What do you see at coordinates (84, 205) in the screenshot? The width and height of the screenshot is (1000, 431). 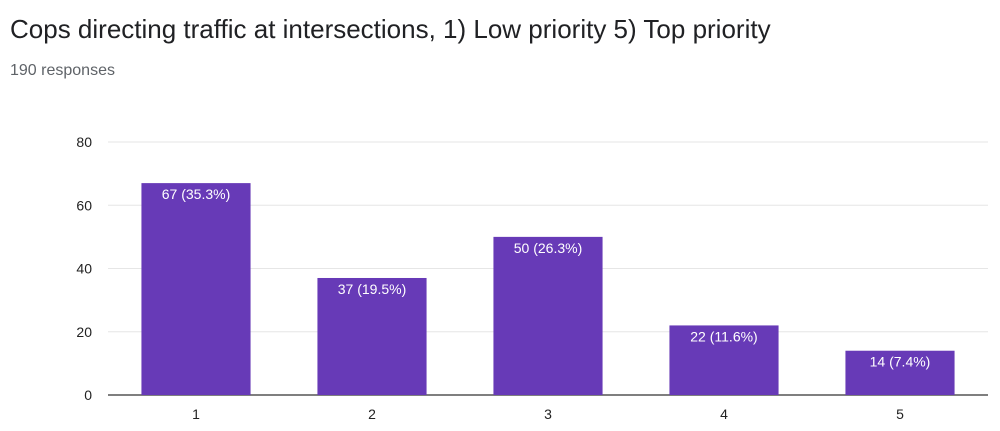 I see `y-tick-label: 60` at bounding box center [84, 205].